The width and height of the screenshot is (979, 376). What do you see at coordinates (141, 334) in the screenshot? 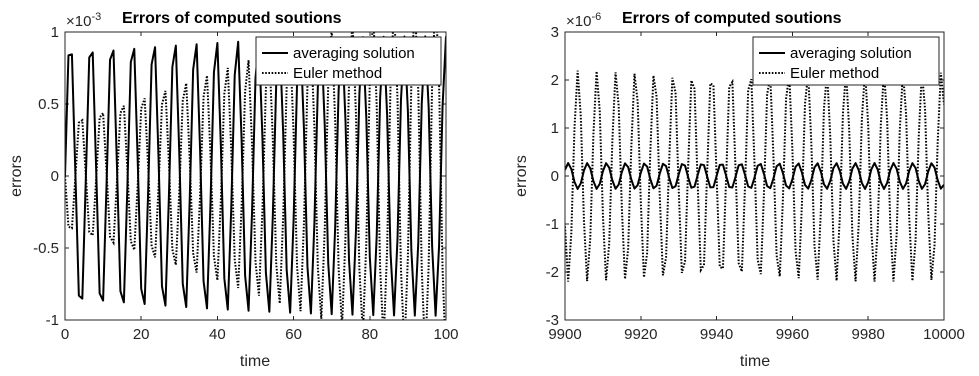
I see `chart-left-xtick-label-1: 20` at bounding box center [141, 334].